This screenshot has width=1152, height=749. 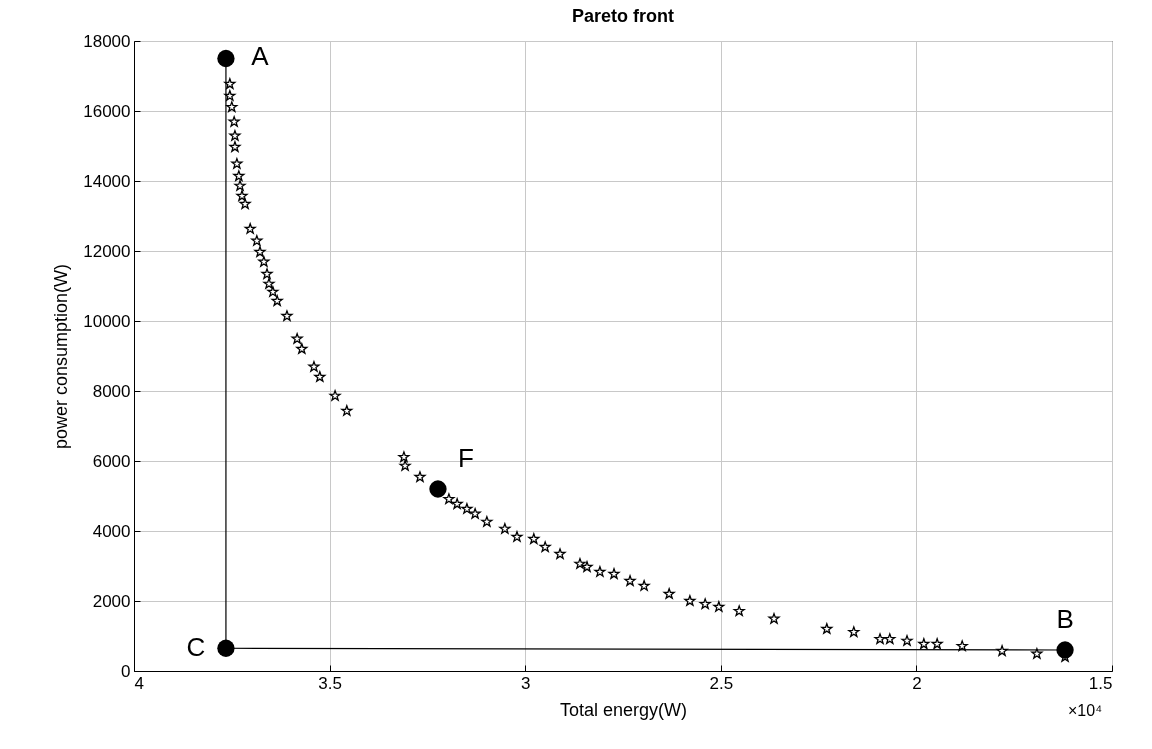 What do you see at coordinates (61, 356) in the screenshot?
I see `y-axis-title: power consumption(W)` at bounding box center [61, 356].